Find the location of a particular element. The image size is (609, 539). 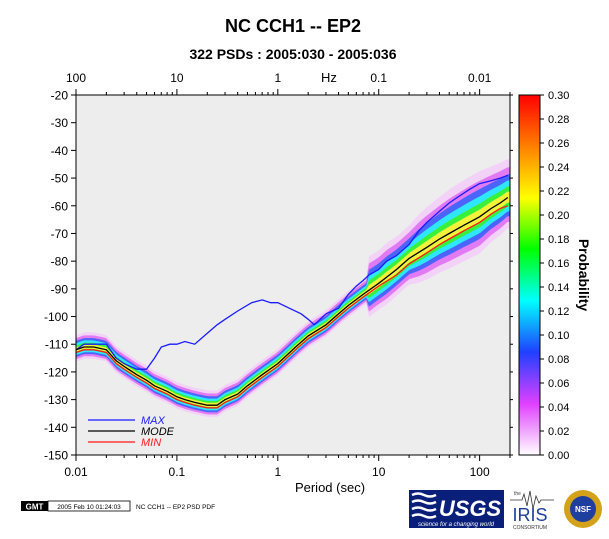

y-tick-label: -110 is located at coordinates (56, 345).